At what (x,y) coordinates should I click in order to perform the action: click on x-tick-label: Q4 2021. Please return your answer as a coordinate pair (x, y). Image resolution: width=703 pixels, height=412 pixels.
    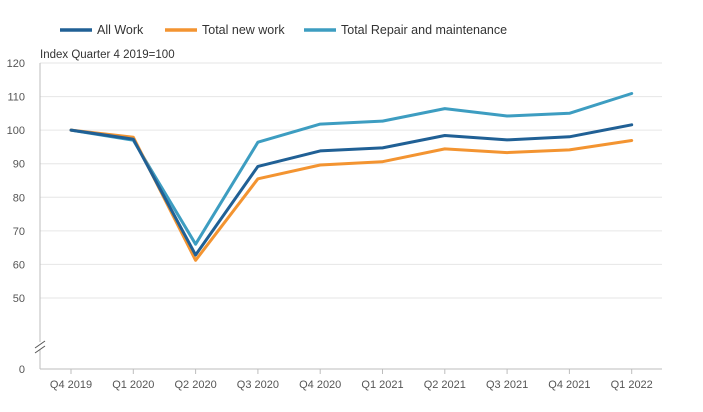
    Looking at the image, I should click on (569, 385).